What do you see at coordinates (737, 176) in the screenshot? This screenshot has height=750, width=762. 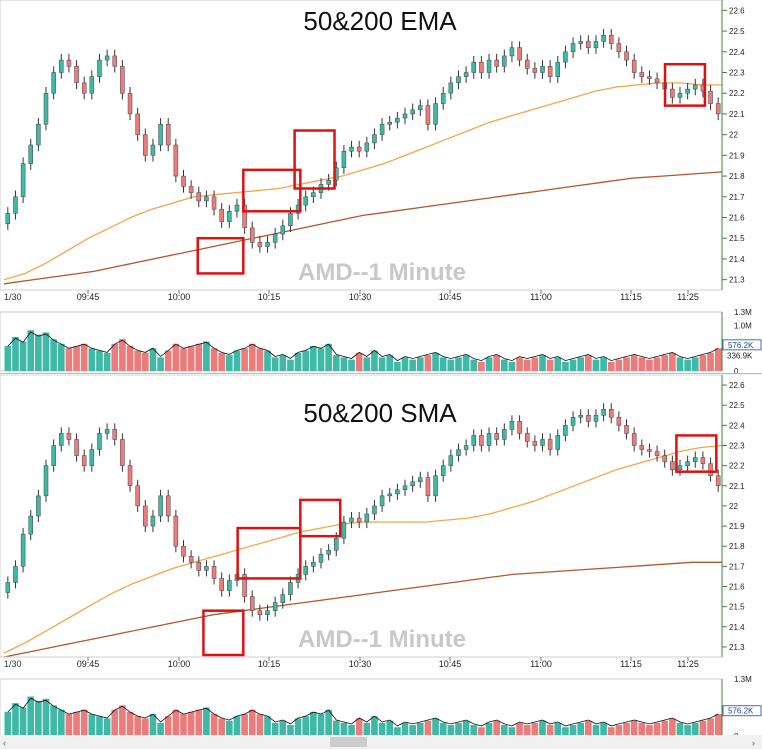 I see `price-tick-label: 21.8` at bounding box center [737, 176].